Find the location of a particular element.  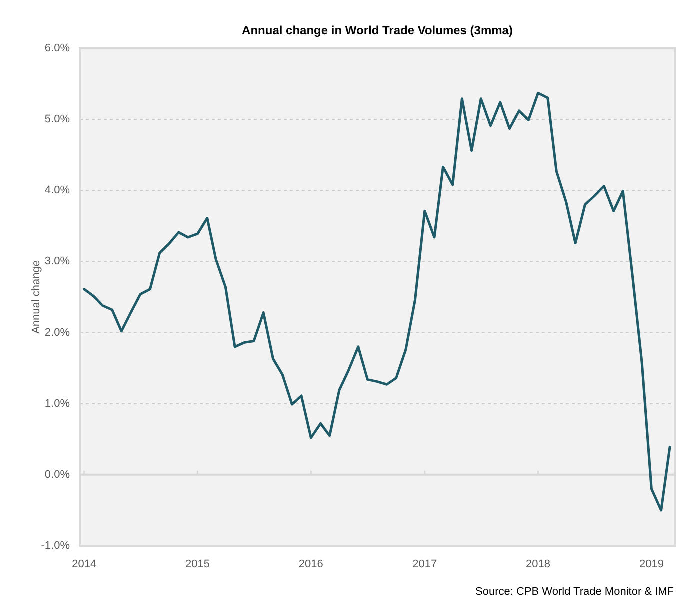

x-tick-label: 2015 is located at coordinates (198, 564).